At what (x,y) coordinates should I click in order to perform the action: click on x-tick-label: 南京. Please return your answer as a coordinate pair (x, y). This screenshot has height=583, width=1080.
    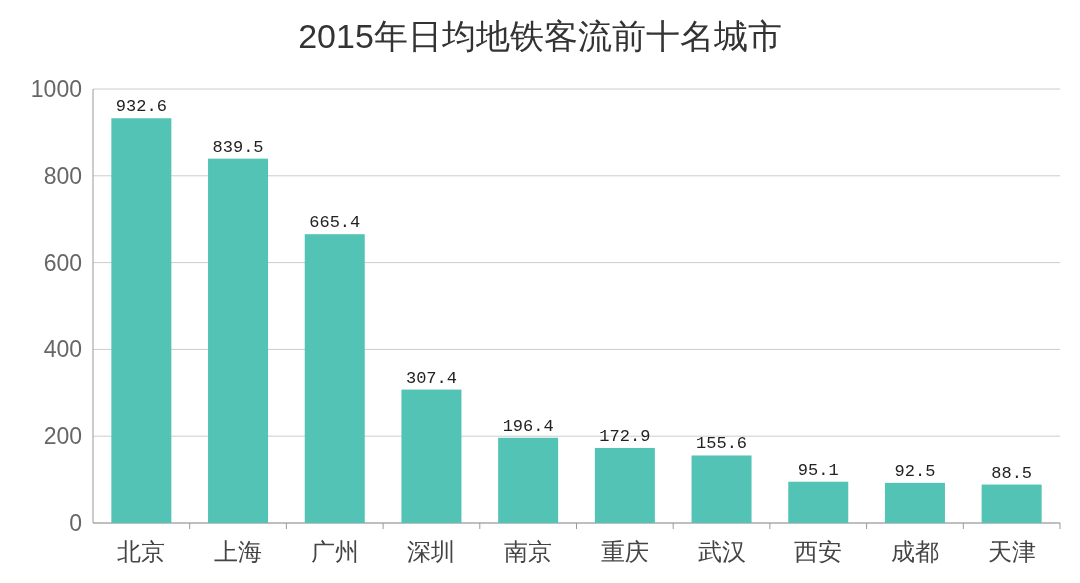
    Looking at the image, I should click on (528, 551).